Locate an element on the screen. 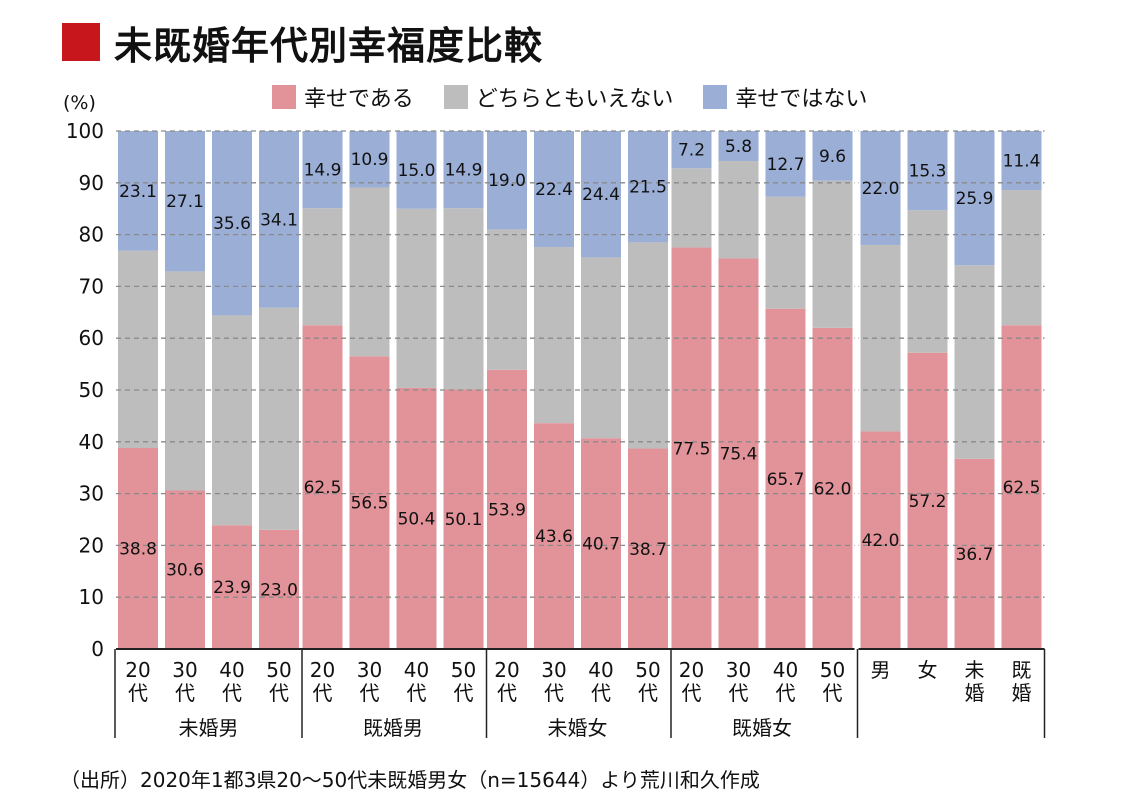 This screenshot has height=794, width=1125. data-label-happy: 75.4 is located at coordinates (739, 455).